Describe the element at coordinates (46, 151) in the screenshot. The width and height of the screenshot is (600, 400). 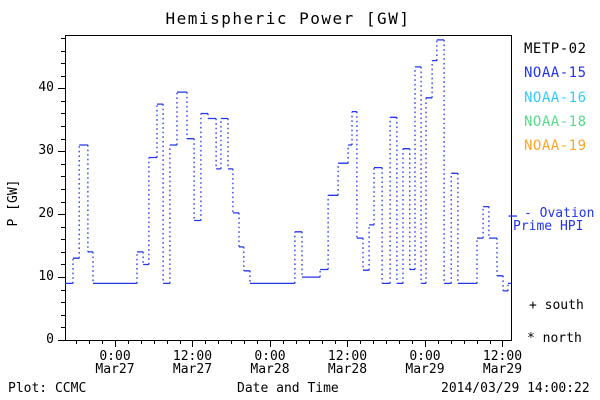
I see `y-tick-label: 30` at that location.